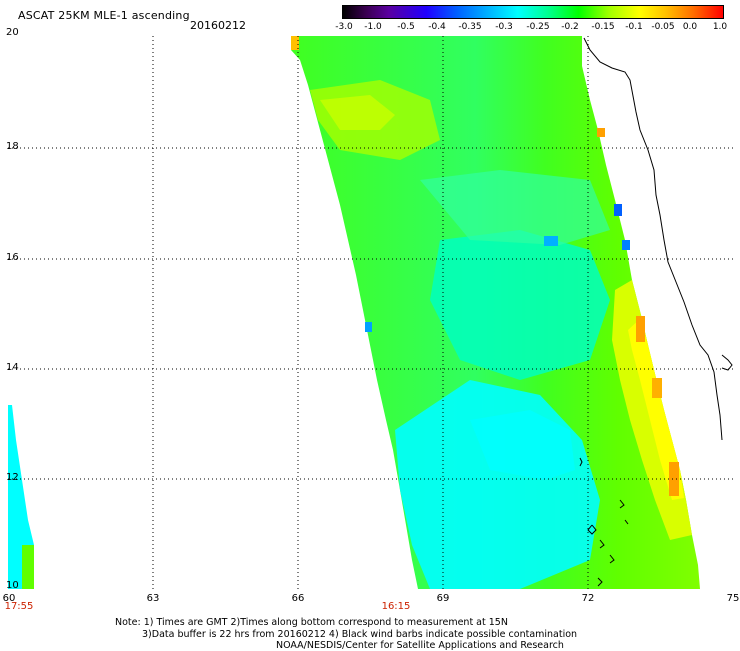  What do you see at coordinates (373, 27) in the screenshot?
I see `colorbar-label: -1.0` at bounding box center [373, 27].